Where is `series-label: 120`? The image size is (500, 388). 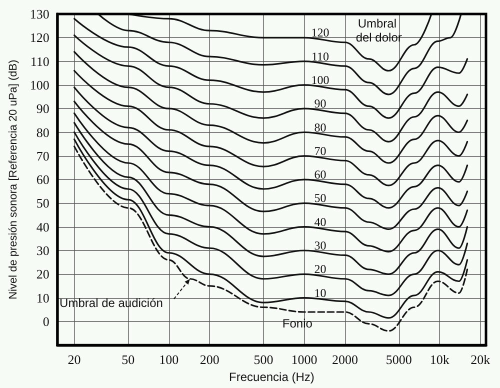 series-label: 120 is located at coordinates (320, 33).